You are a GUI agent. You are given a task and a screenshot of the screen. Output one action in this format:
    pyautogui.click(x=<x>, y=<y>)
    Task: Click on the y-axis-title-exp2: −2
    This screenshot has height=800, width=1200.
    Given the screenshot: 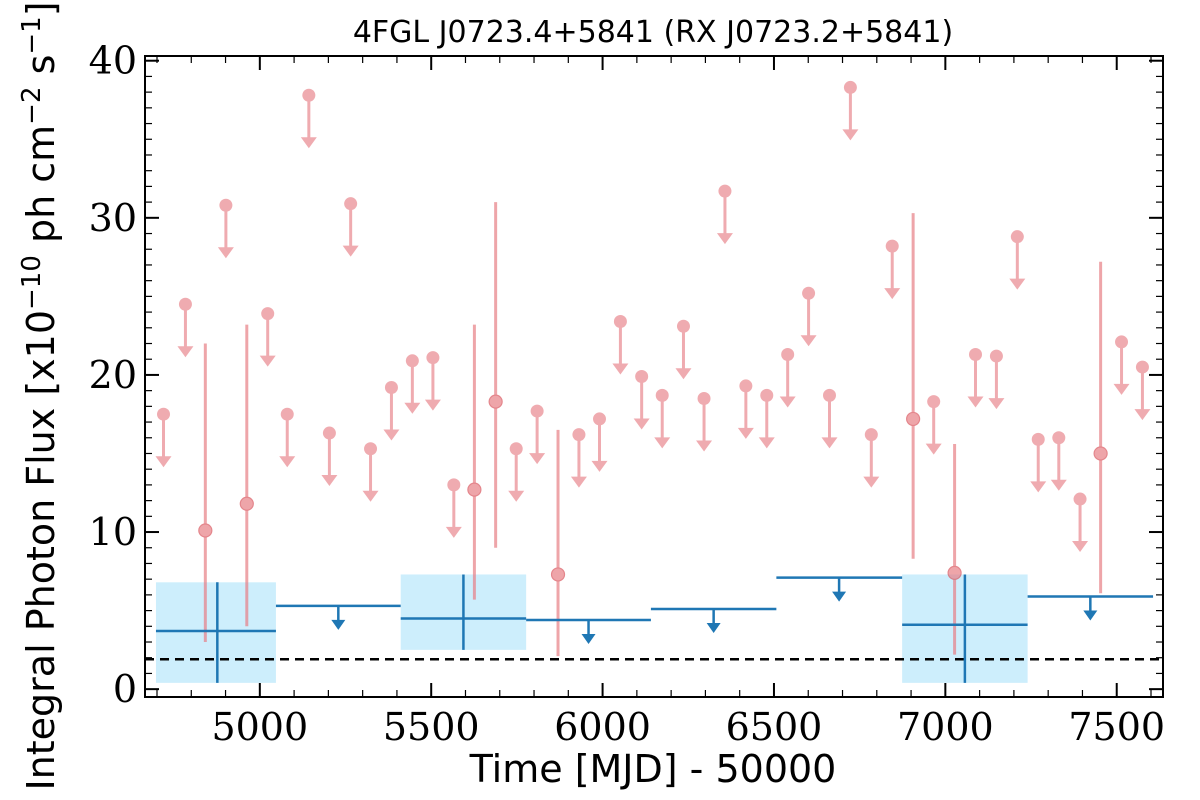 What is the action you would take?
    pyautogui.click(x=32, y=106)
    